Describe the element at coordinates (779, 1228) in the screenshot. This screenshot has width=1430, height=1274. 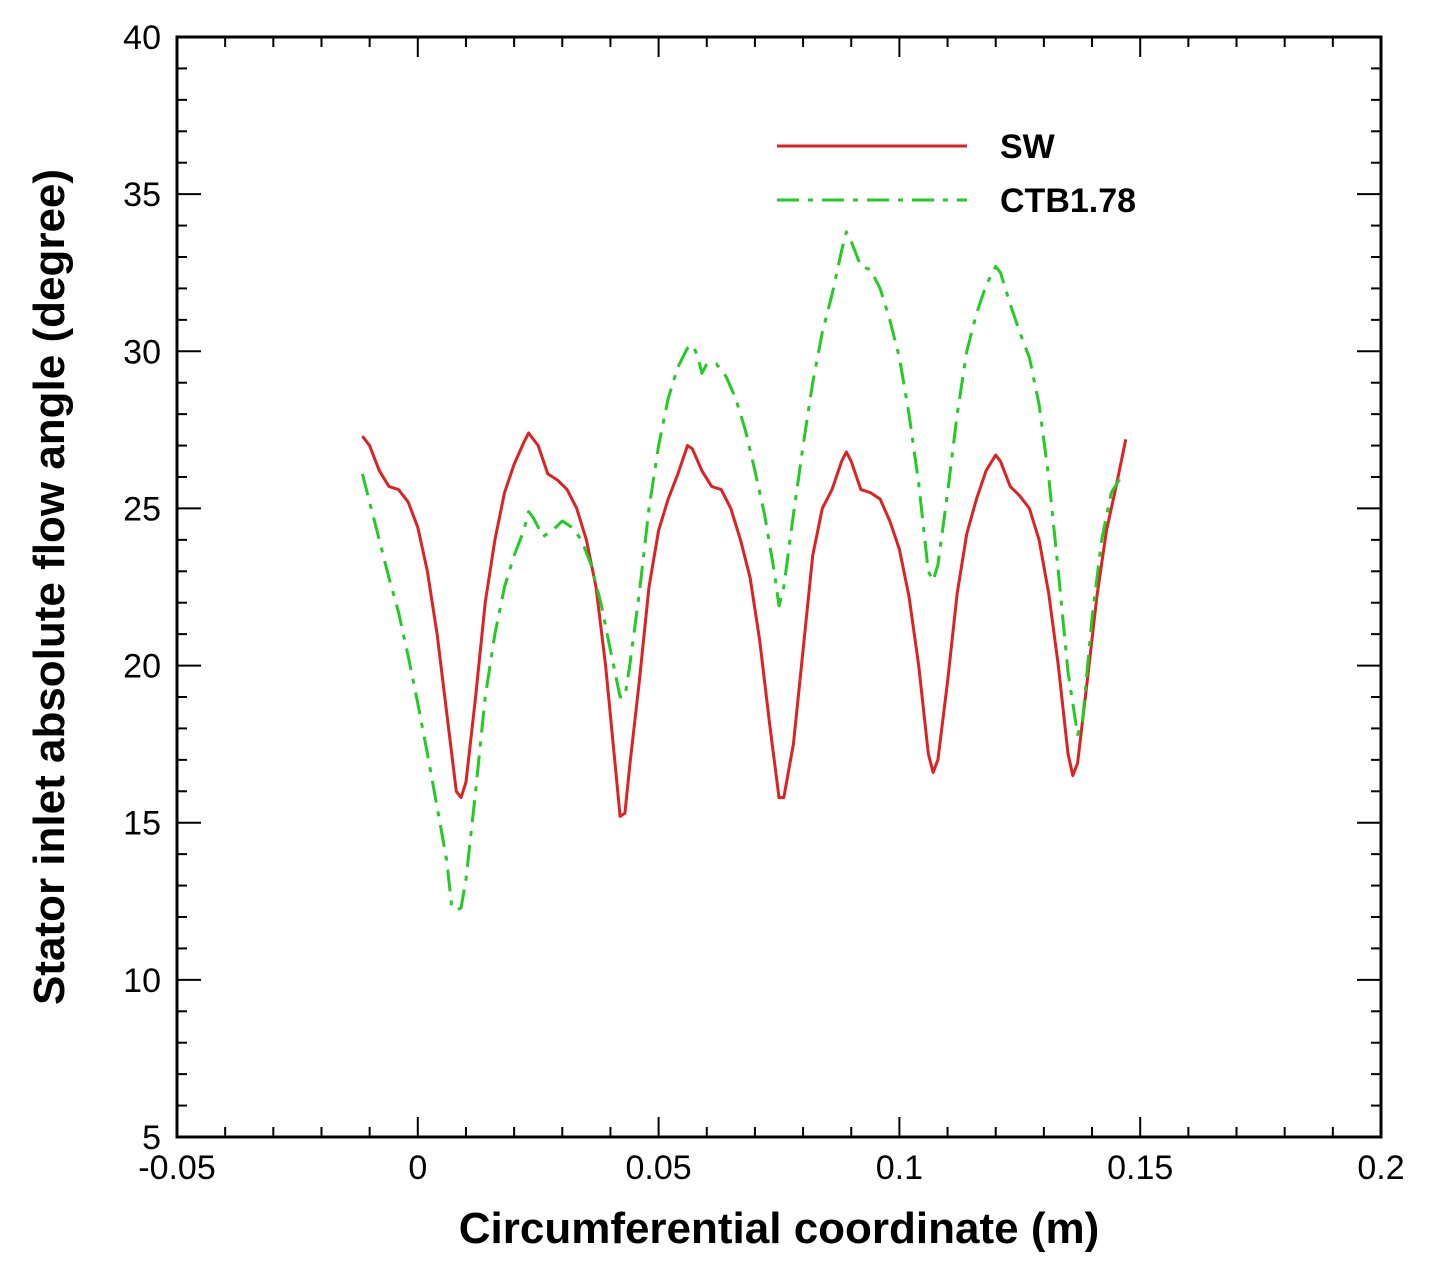
I see `x-axis-title: Circumferential coordinate (m)` at that location.